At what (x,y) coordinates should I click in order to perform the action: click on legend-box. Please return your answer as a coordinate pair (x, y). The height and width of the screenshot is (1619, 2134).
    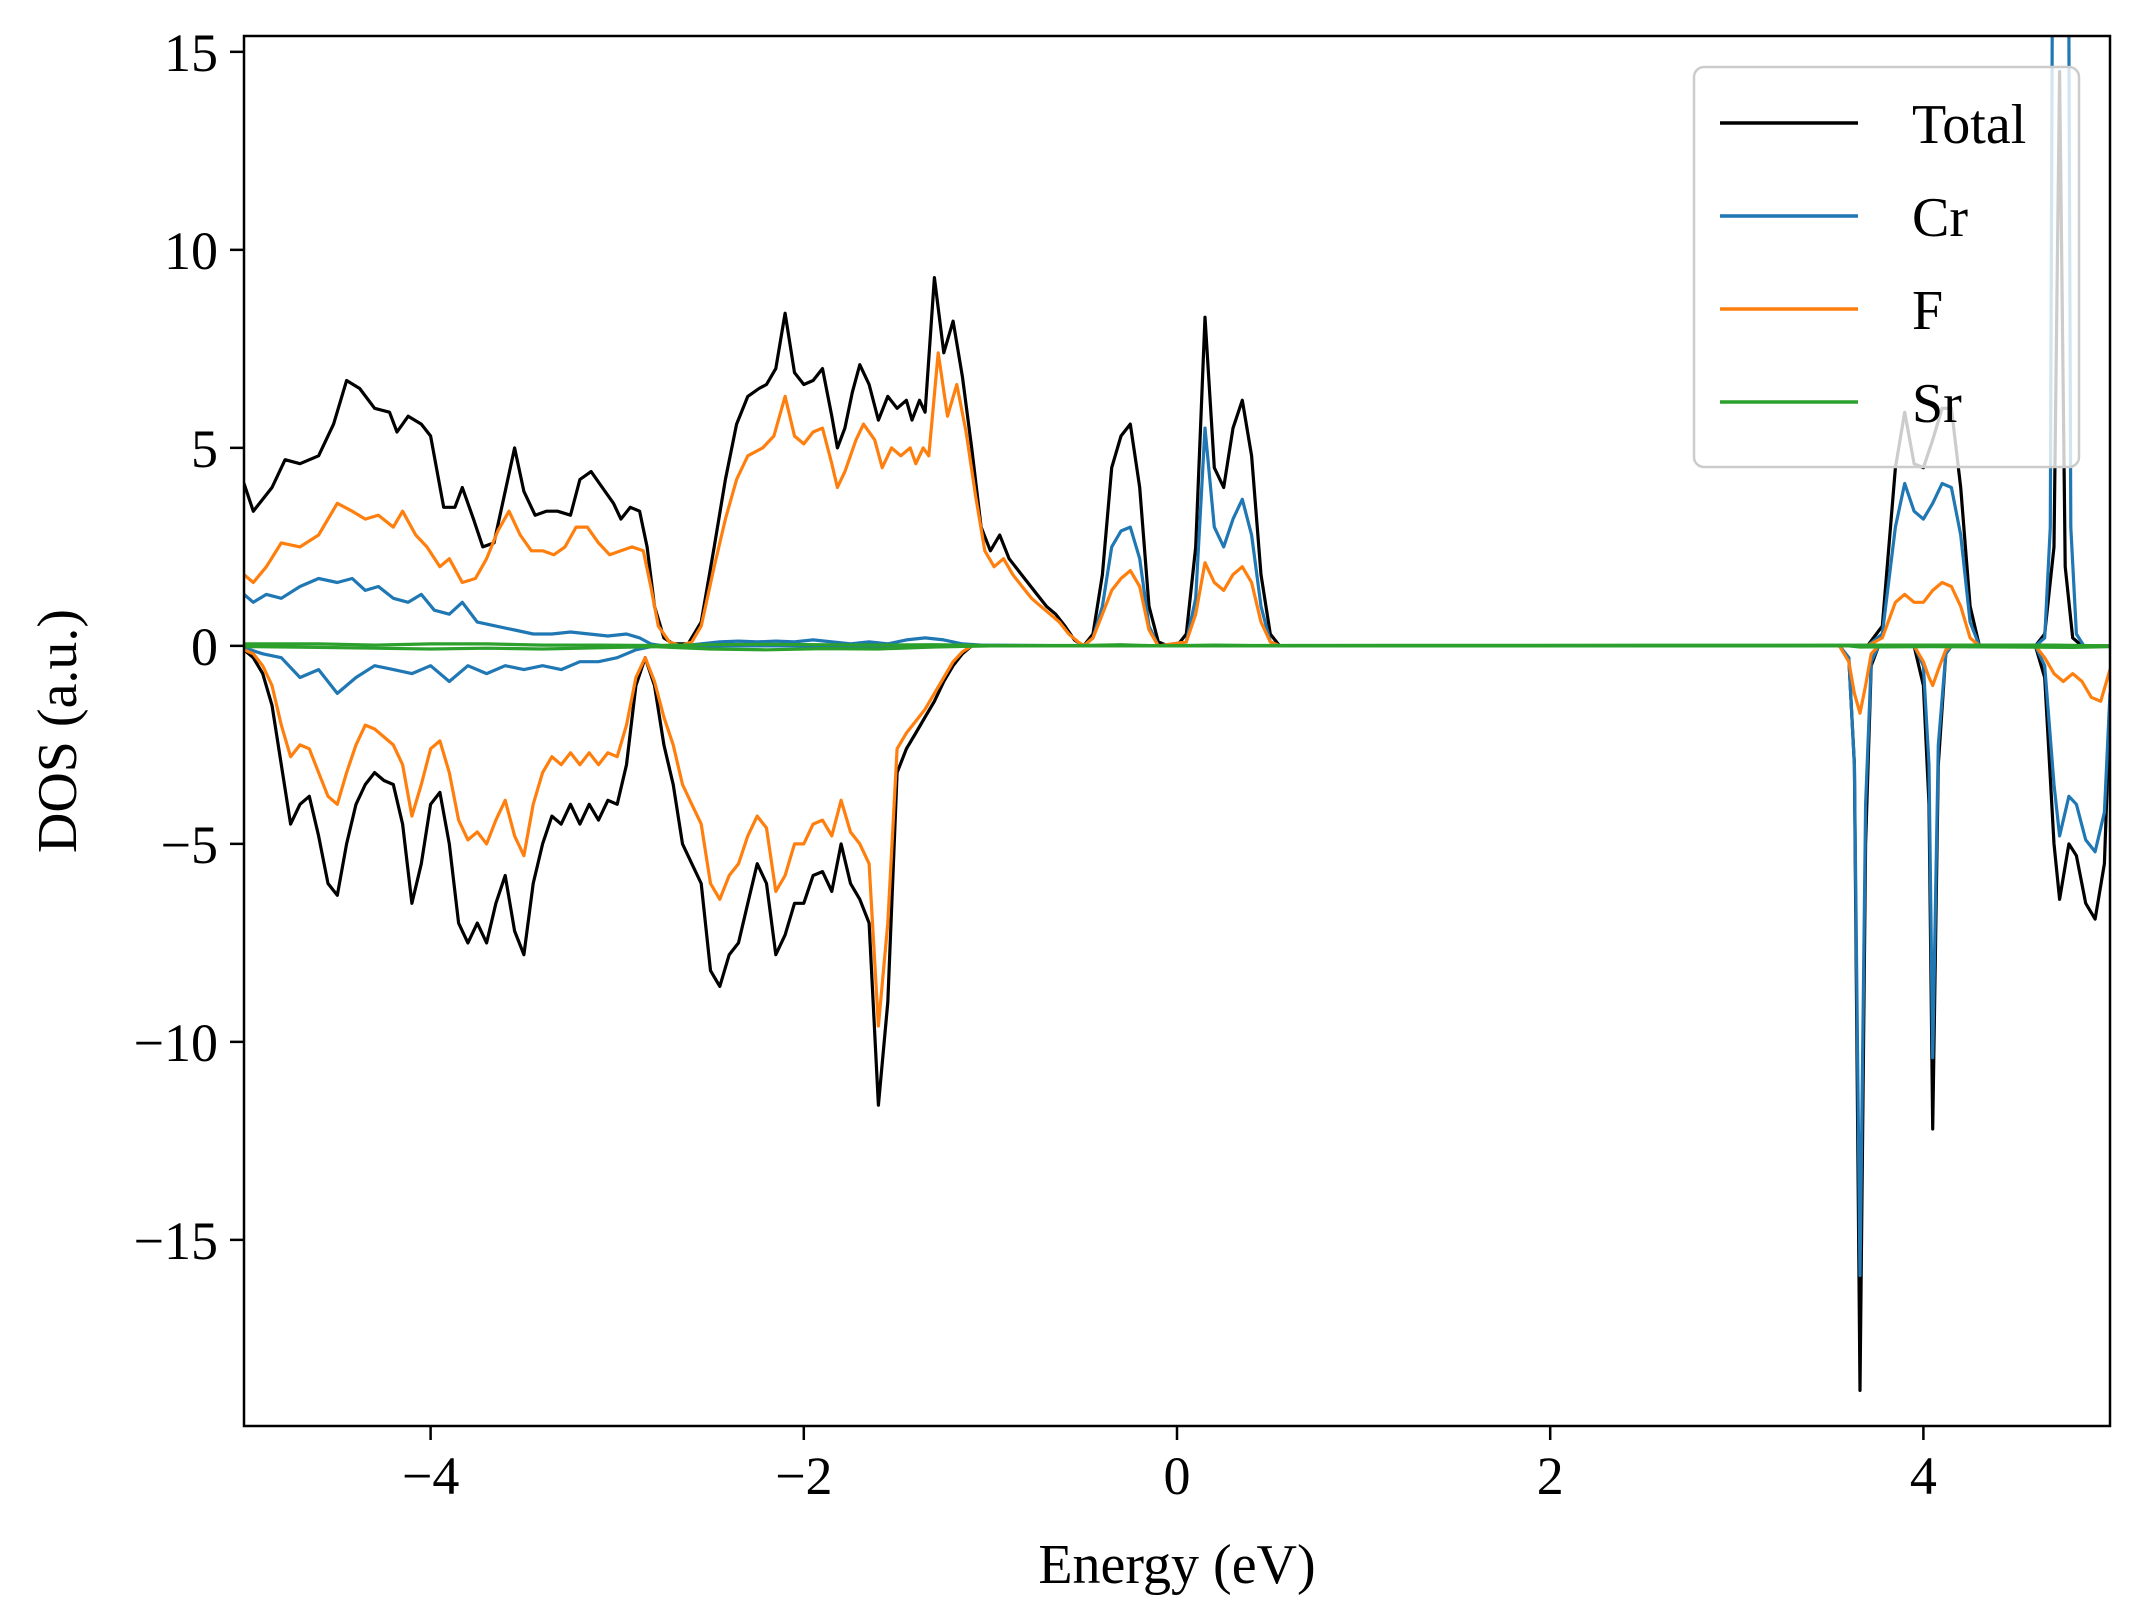
    Looking at the image, I should click on (1886, 267).